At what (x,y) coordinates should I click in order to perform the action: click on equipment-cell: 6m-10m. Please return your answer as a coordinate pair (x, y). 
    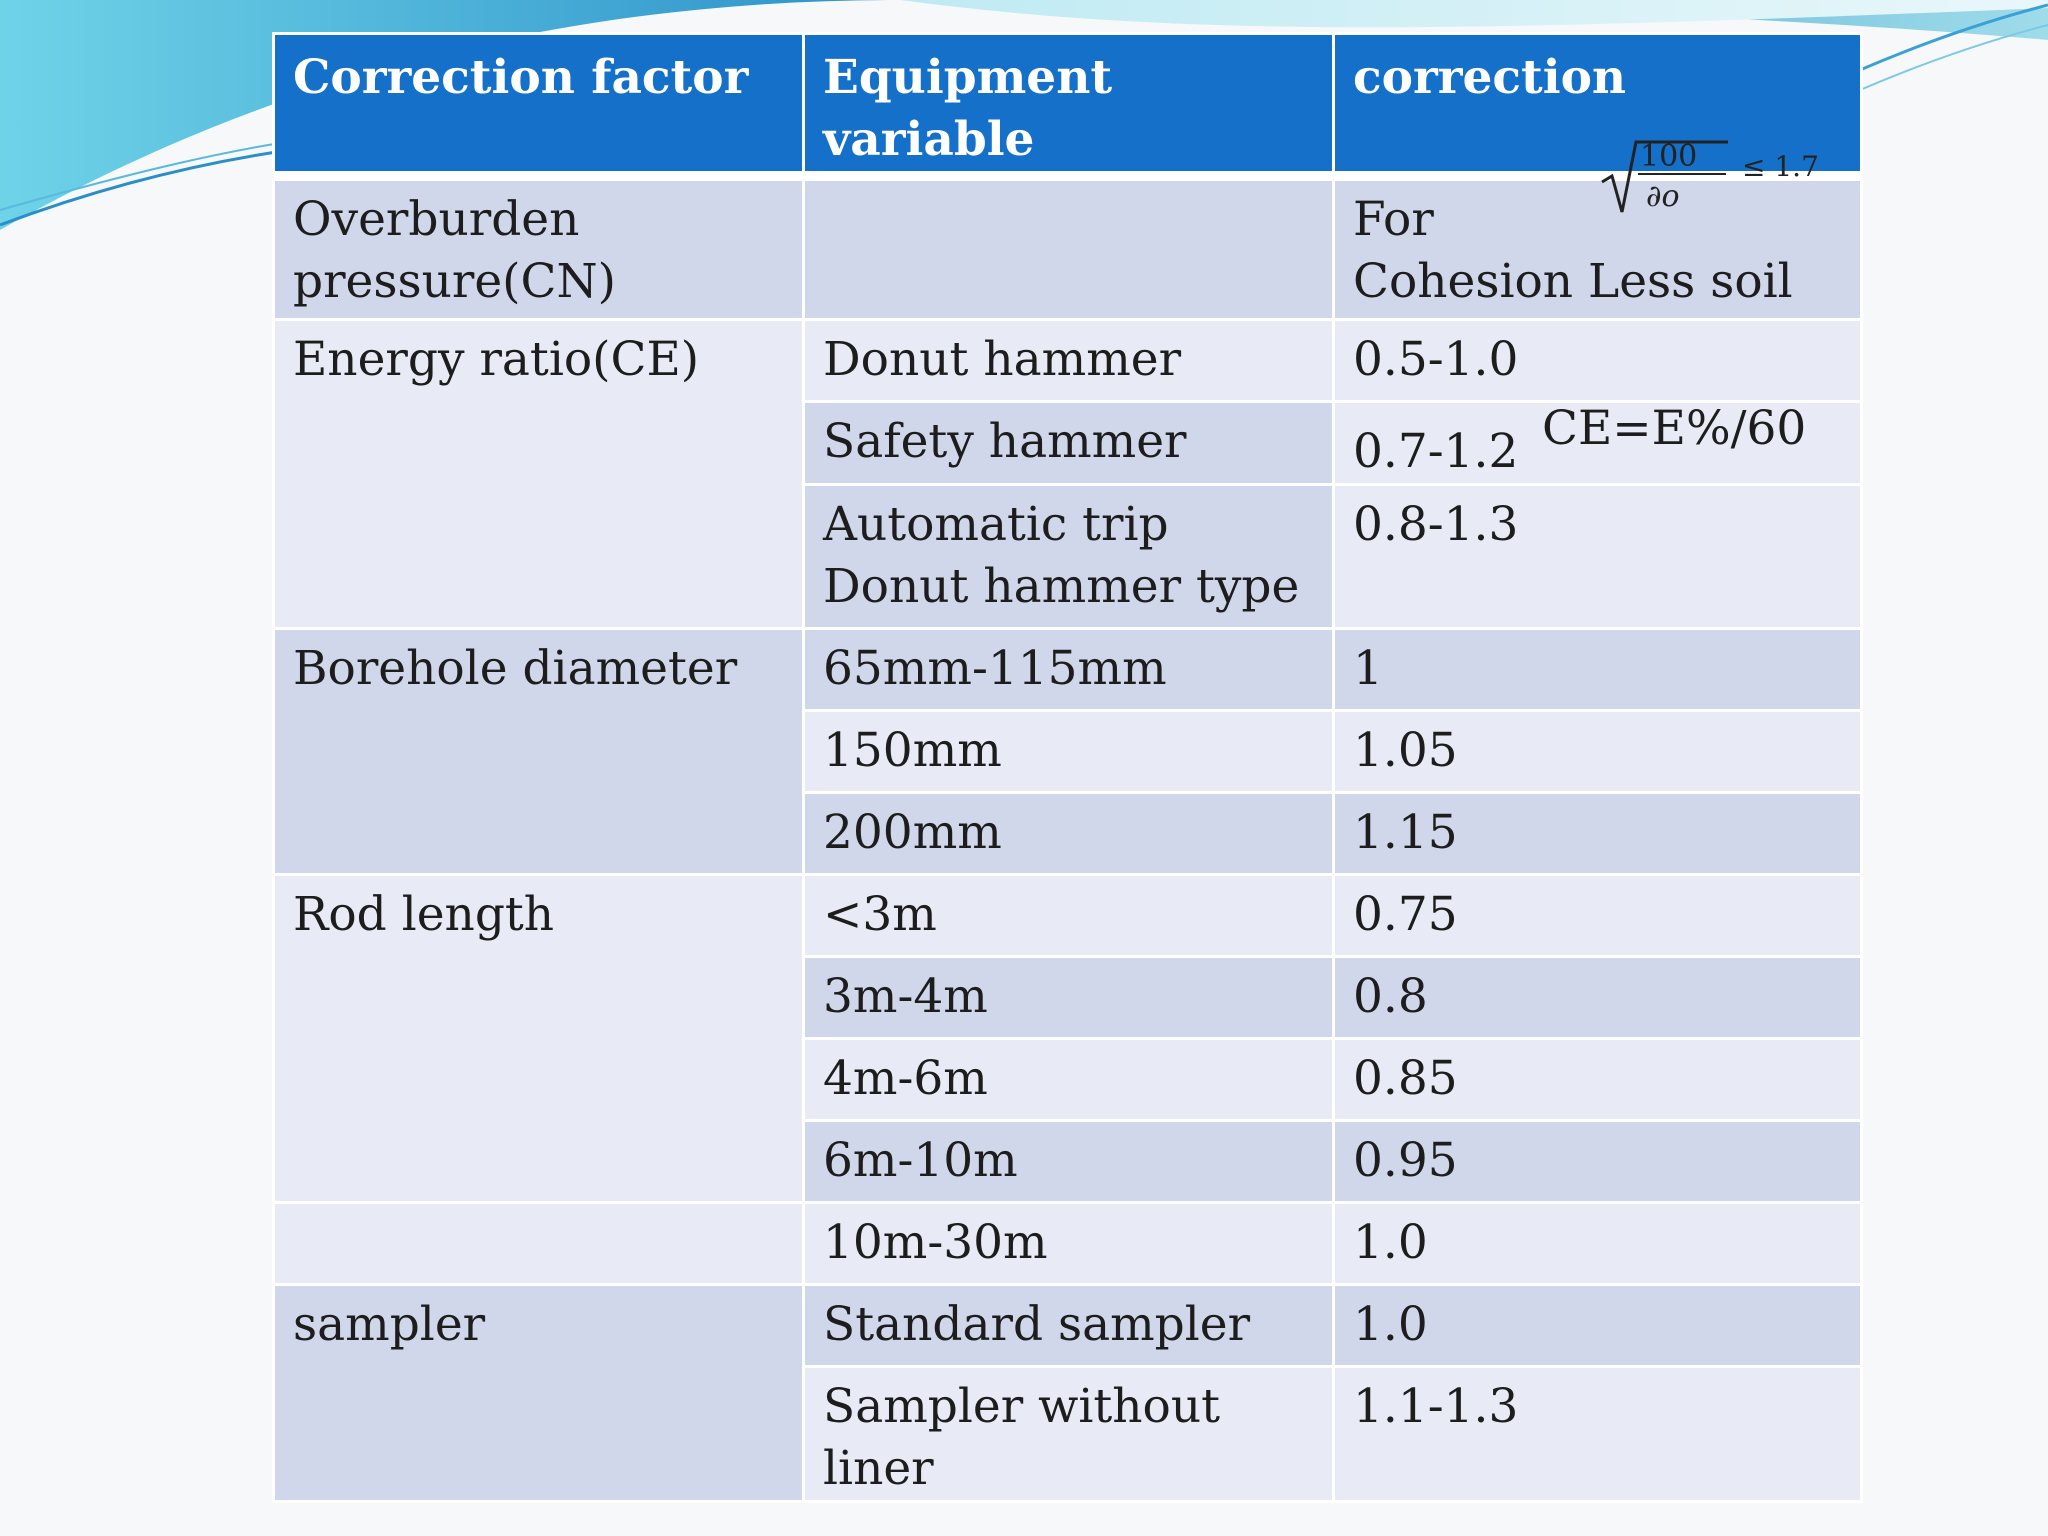
    Looking at the image, I should click on (1068, 1161).